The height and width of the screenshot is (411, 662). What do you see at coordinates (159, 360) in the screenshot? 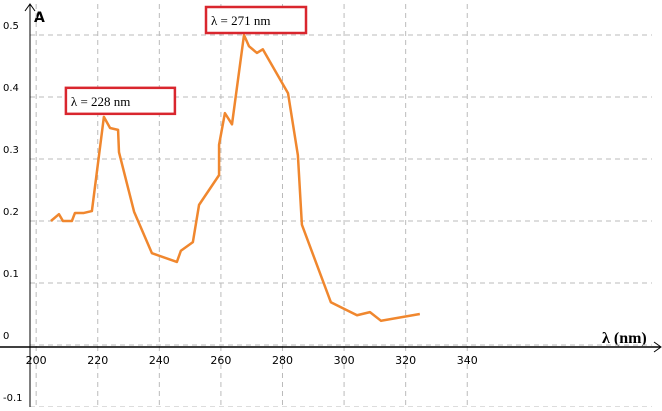
I see `x-tick-label: 240` at bounding box center [159, 360].